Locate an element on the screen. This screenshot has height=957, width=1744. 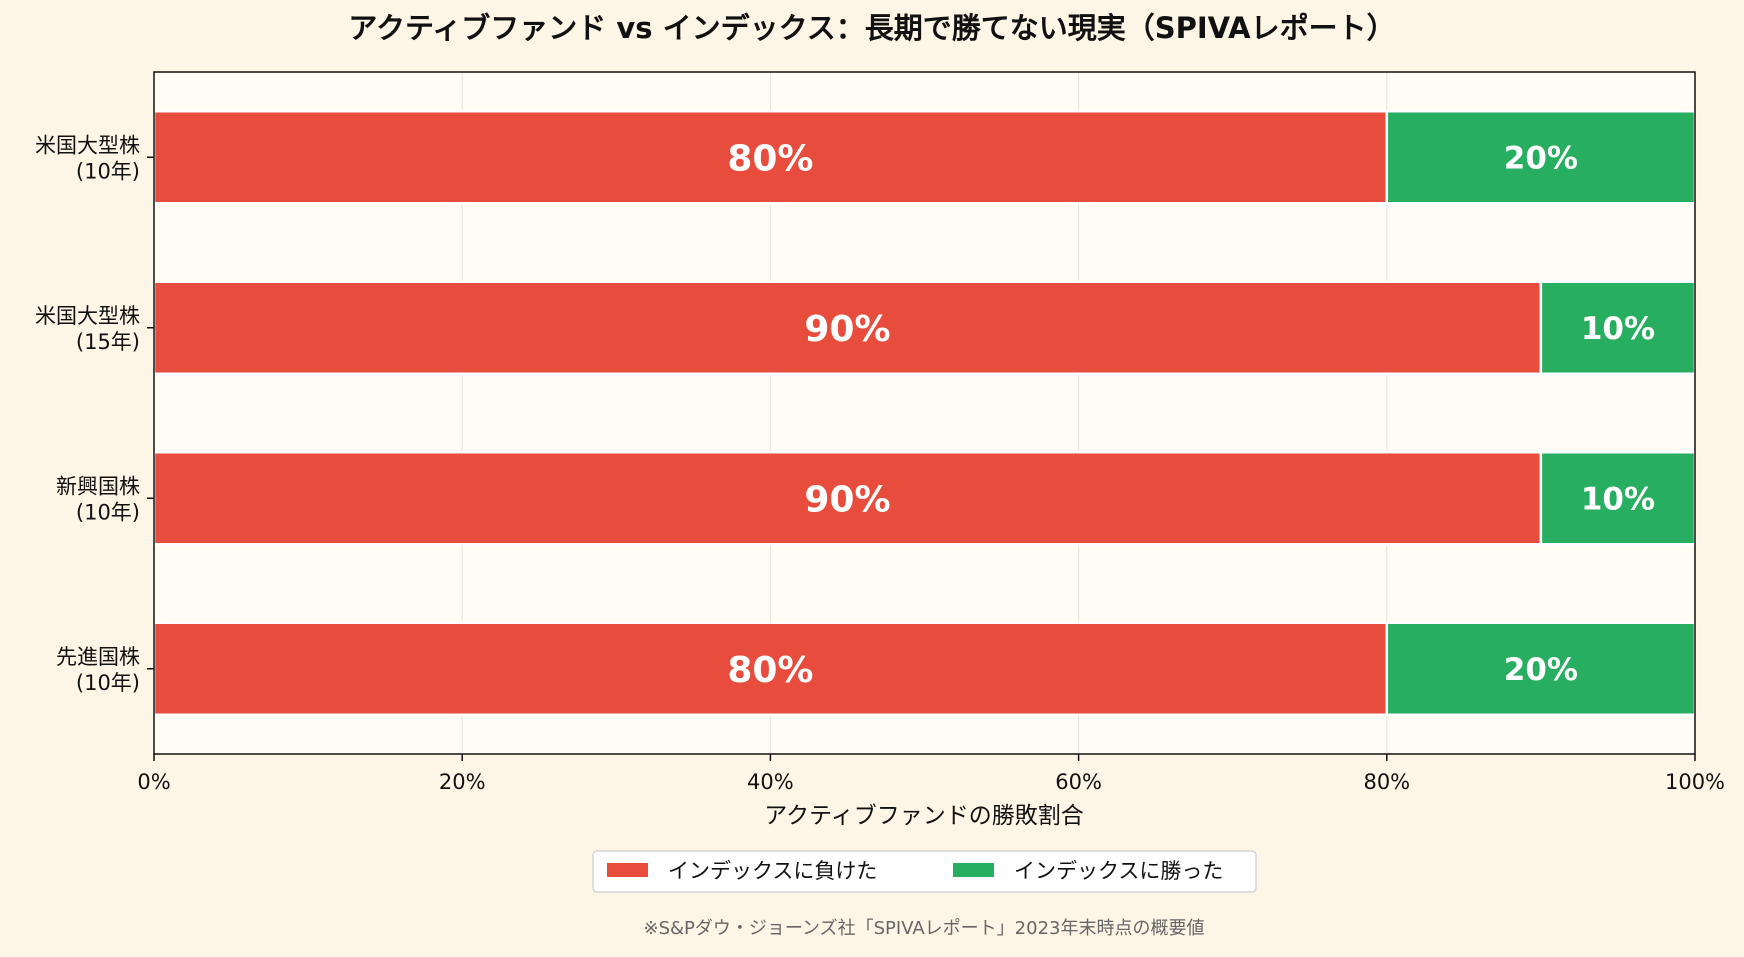
y-tick-label: 米国大型株(10年) is located at coordinates (87, 158).